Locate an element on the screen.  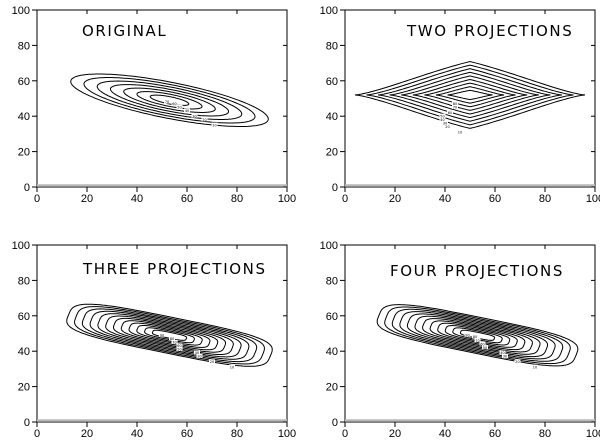
panel-title: ORIGINAL is located at coordinates (124, 31).